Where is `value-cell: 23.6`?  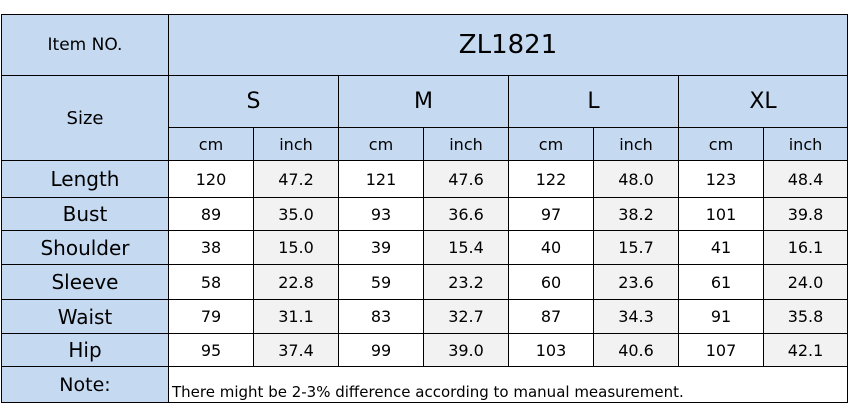 value-cell: 23.6 is located at coordinates (636, 282).